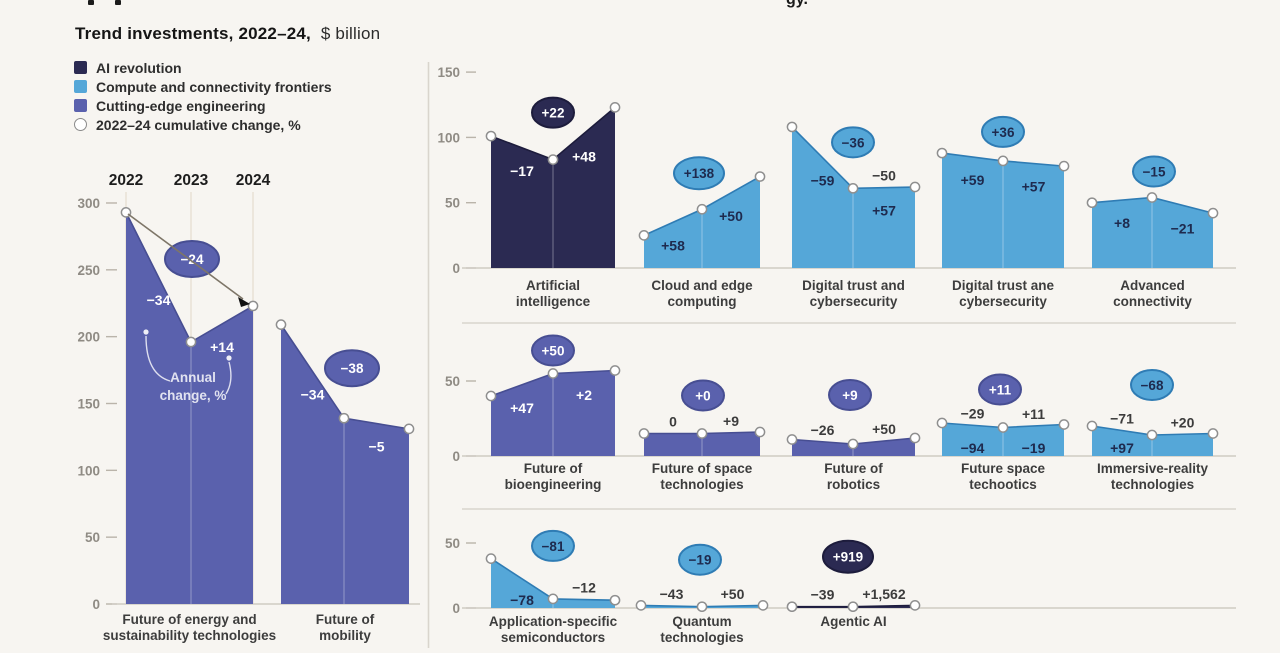 The height and width of the screenshot is (653, 1280). I want to click on y-axis-tick-label: 250, so click(88, 270).